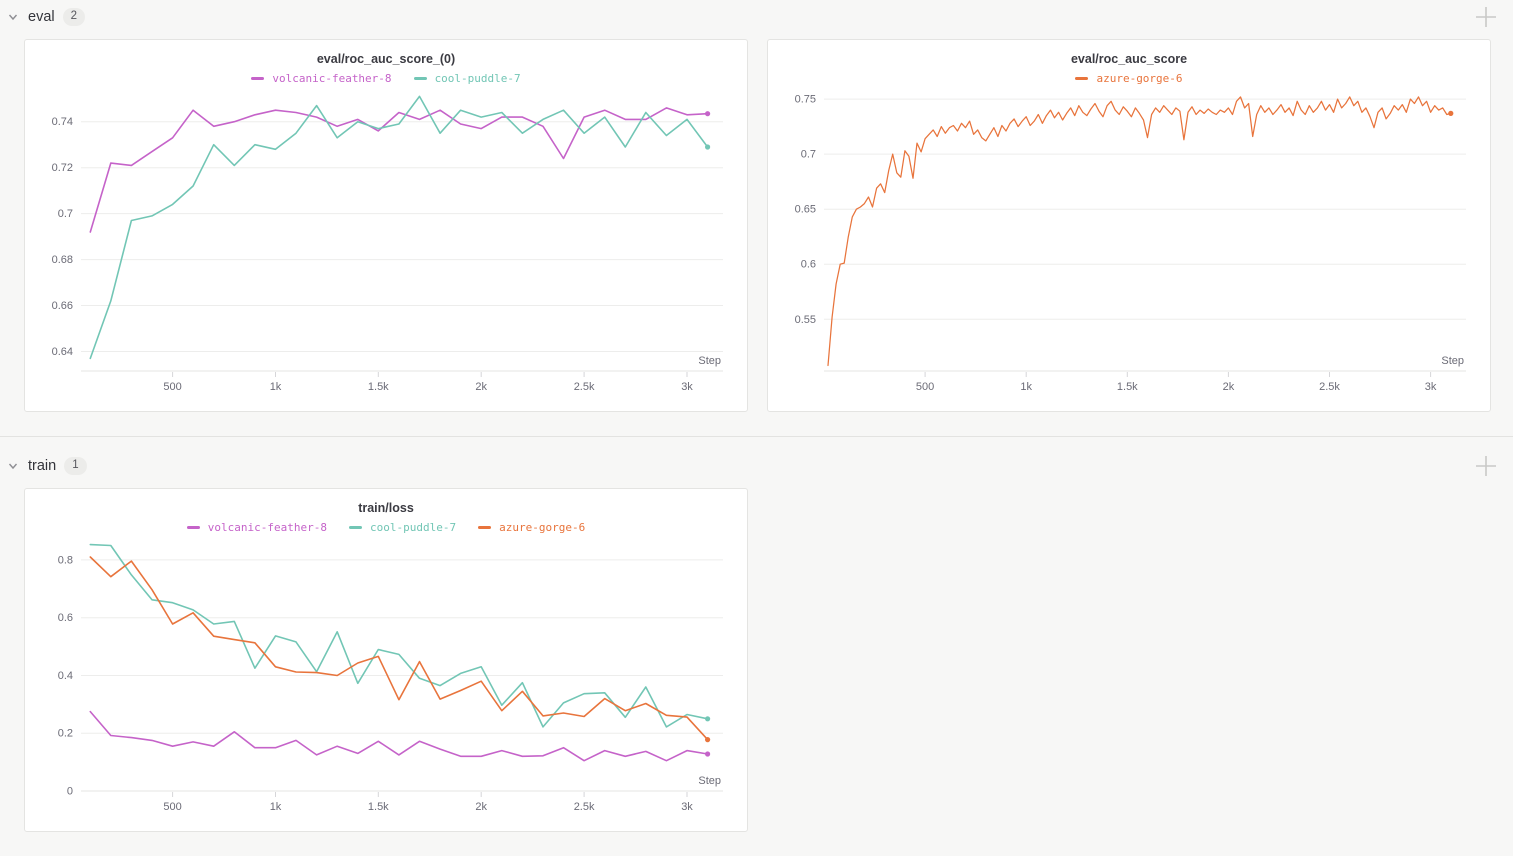 The width and height of the screenshot is (1513, 856). I want to click on panel-count-badge: 2, so click(74, 17).